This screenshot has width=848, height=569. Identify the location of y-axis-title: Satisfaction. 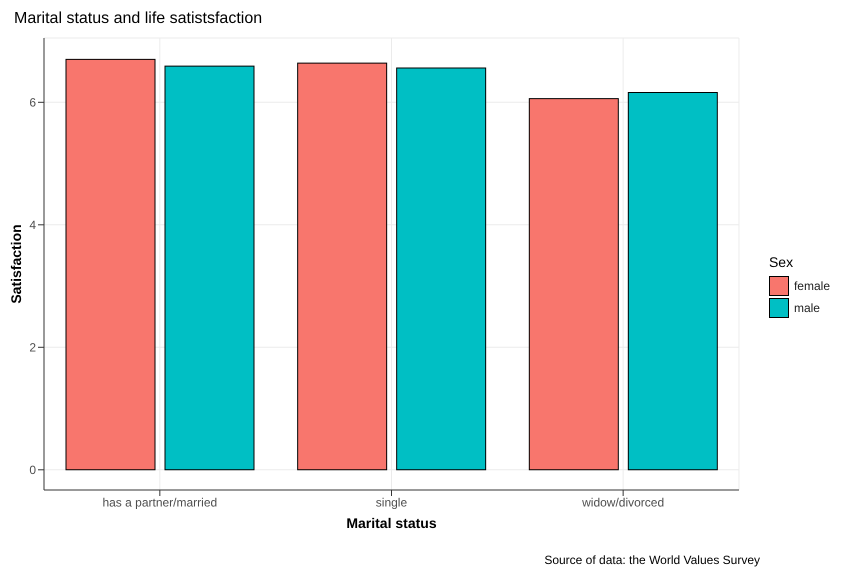
(16, 264).